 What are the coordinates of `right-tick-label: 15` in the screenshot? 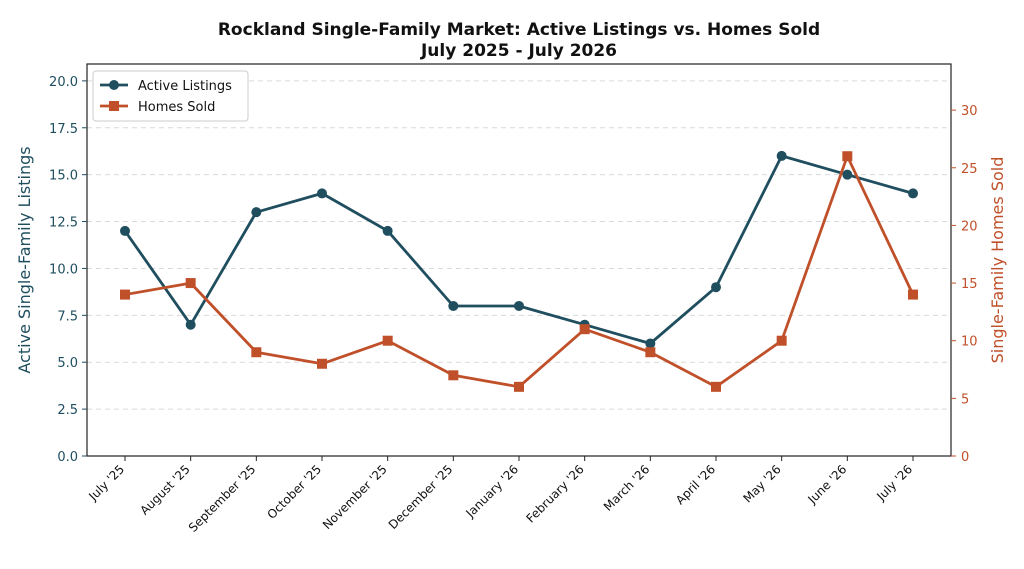 It's located at (969, 284).